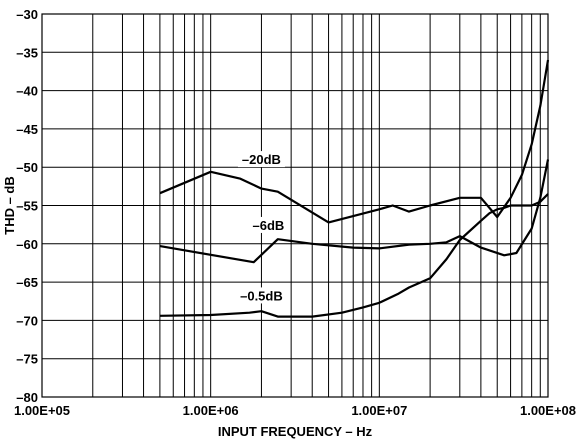  I want to click on x-axis-title: INPUT FREQUENCY – Hz, so click(295, 431).